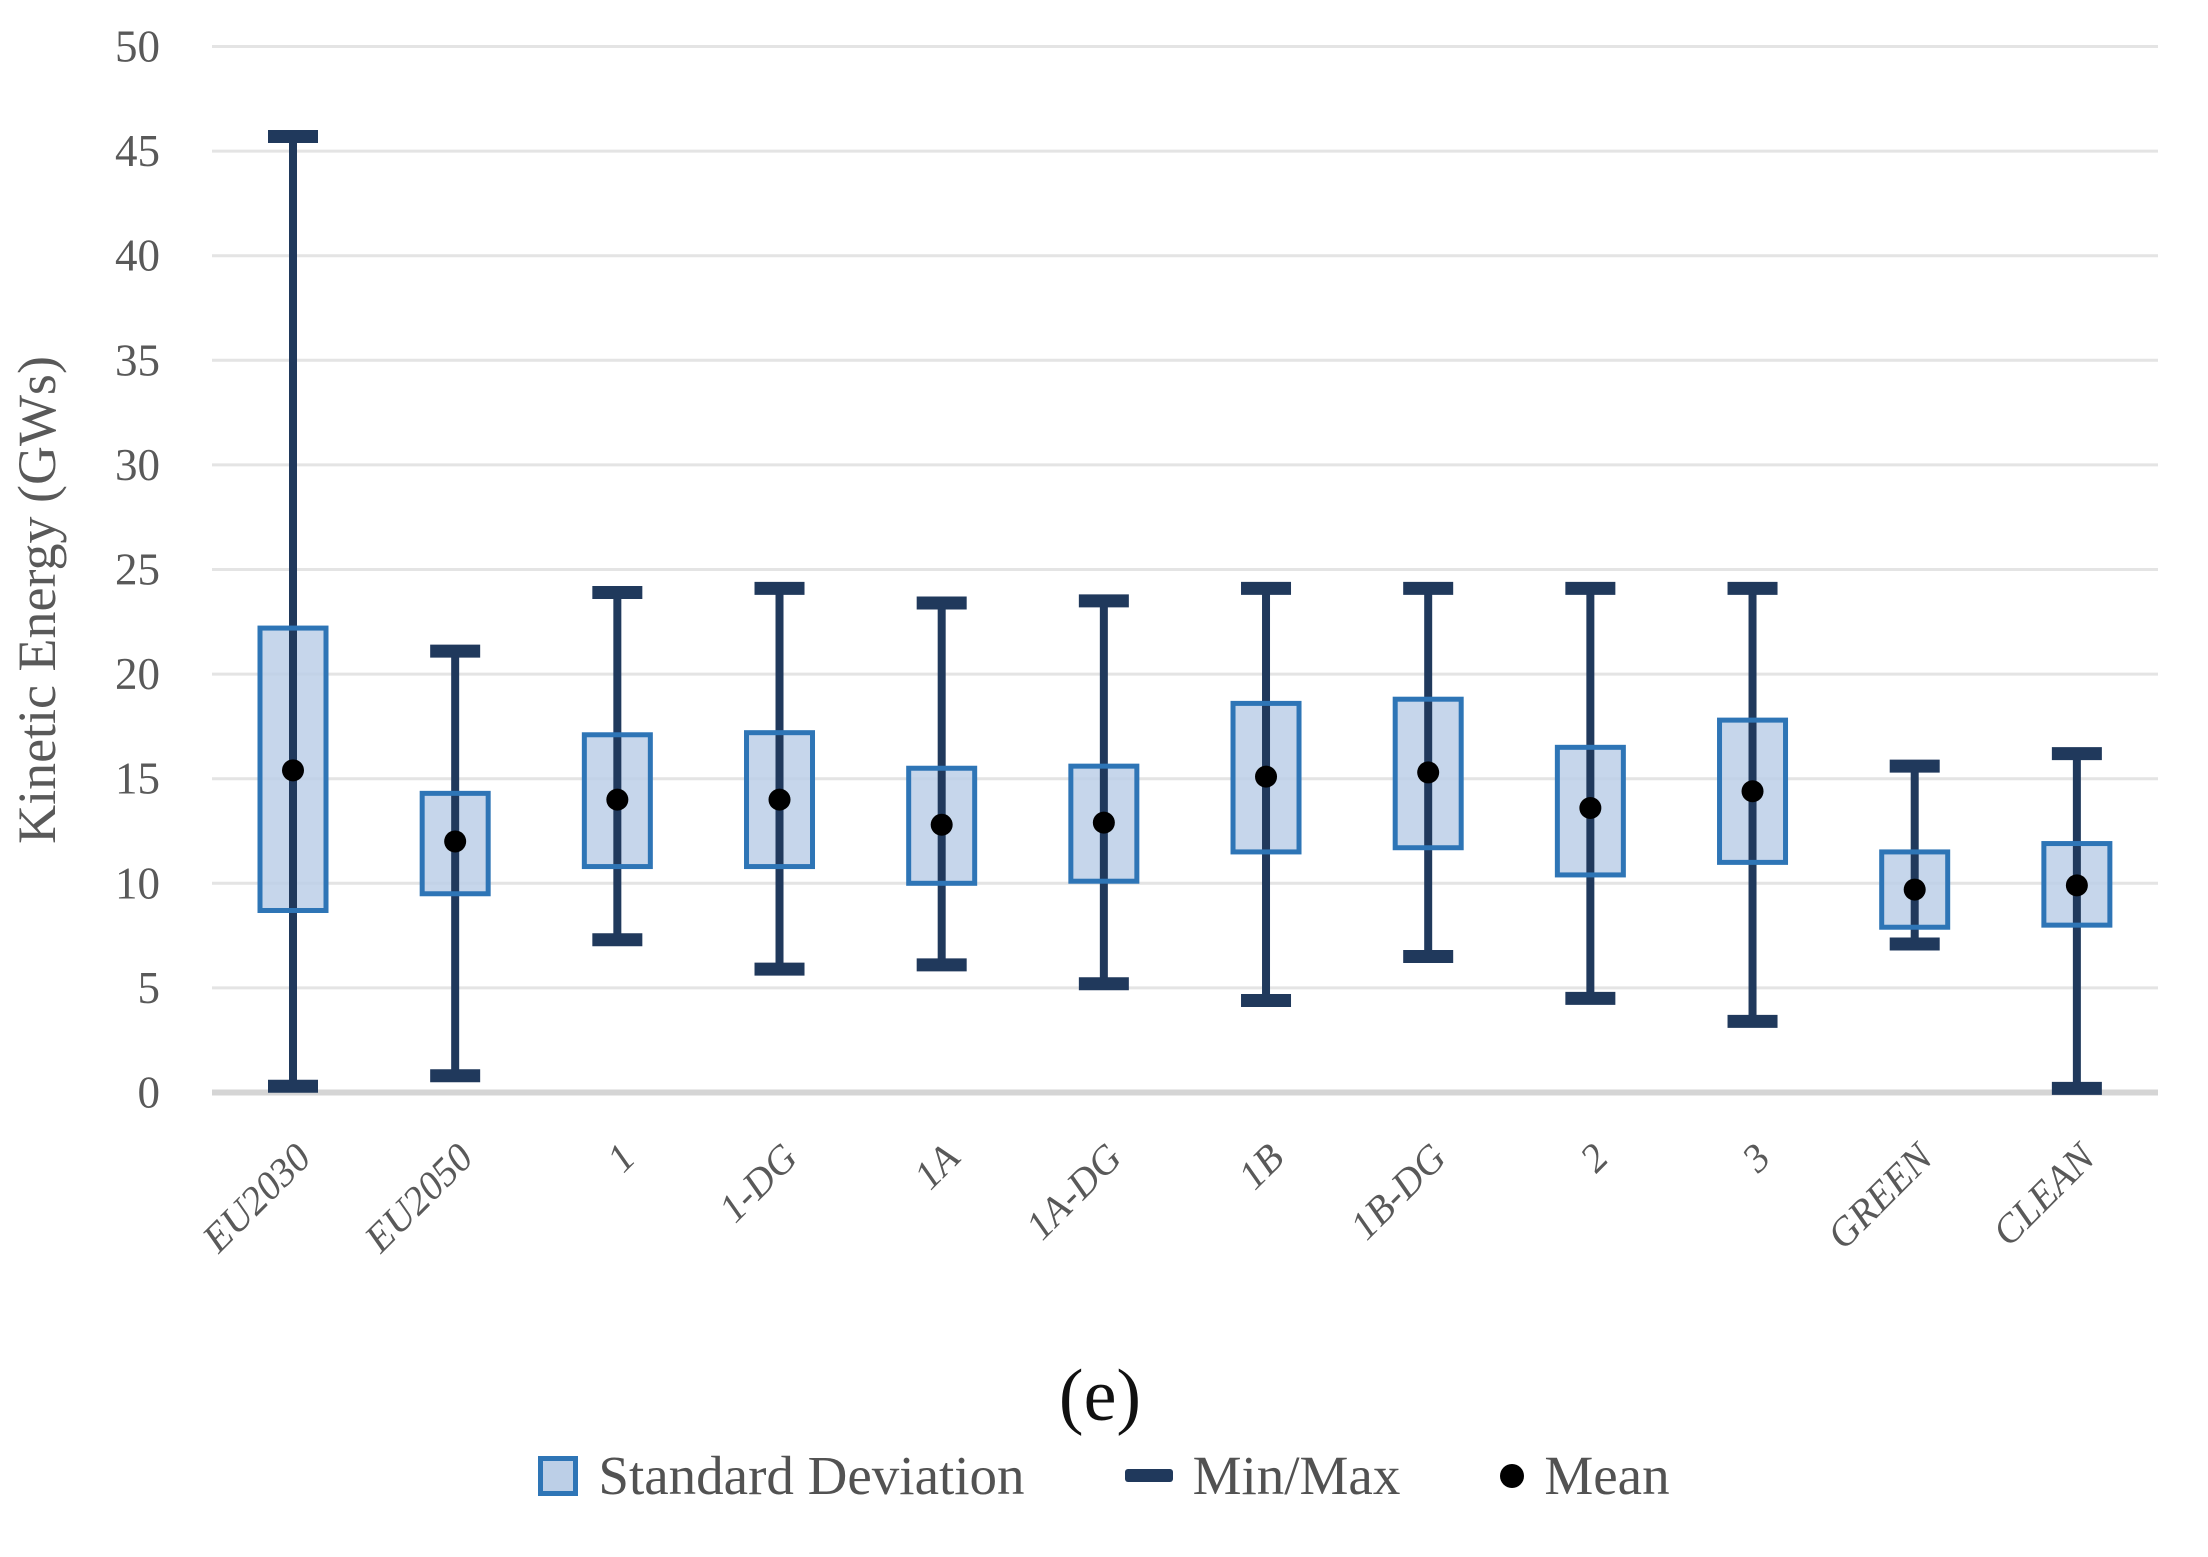 The image size is (2208, 1557). What do you see at coordinates (418, 1198) in the screenshot?
I see `x-category-label: EU2050` at bounding box center [418, 1198].